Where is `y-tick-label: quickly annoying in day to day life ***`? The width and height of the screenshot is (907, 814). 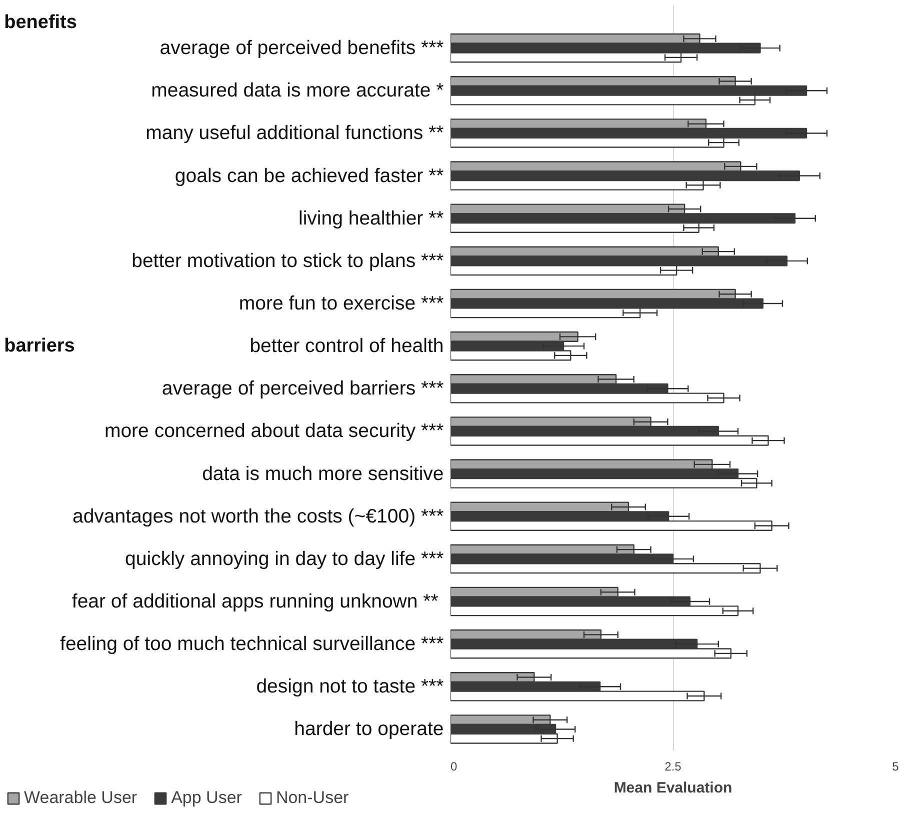 y-tick-label: quickly annoying in day to day life *** is located at coordinates (284, 559).